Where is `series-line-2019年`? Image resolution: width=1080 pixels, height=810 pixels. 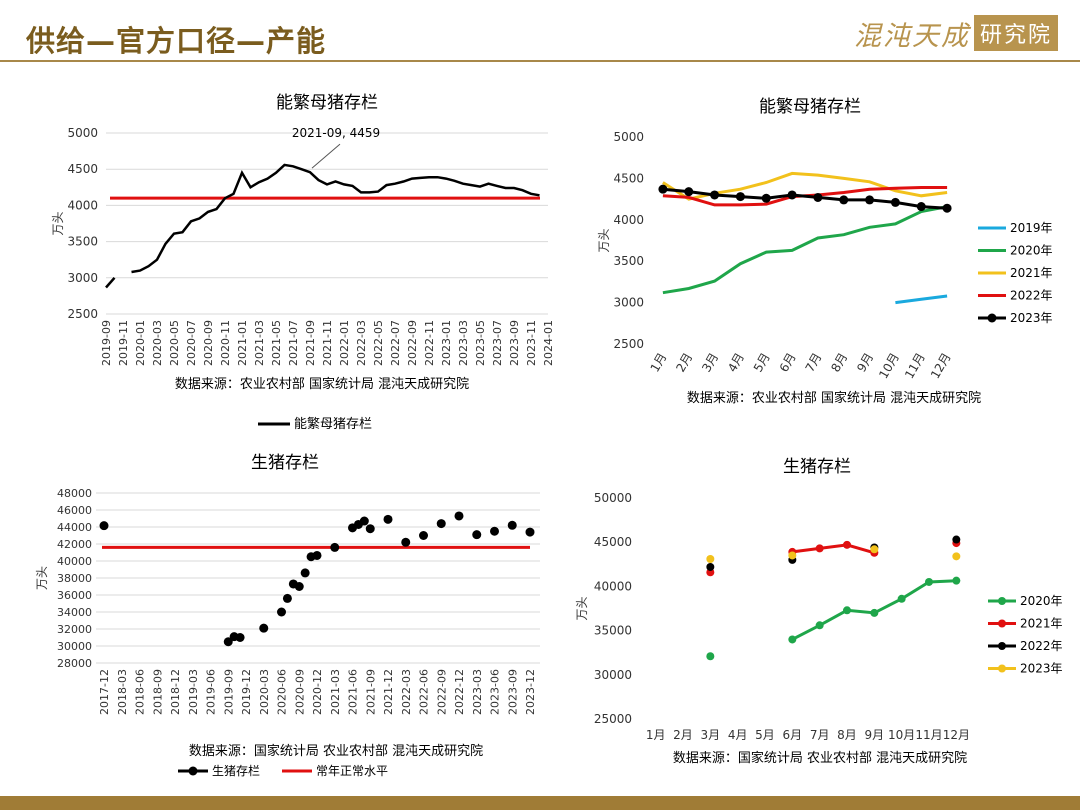
series-line-2019年 is located at coordinates (921, 299).